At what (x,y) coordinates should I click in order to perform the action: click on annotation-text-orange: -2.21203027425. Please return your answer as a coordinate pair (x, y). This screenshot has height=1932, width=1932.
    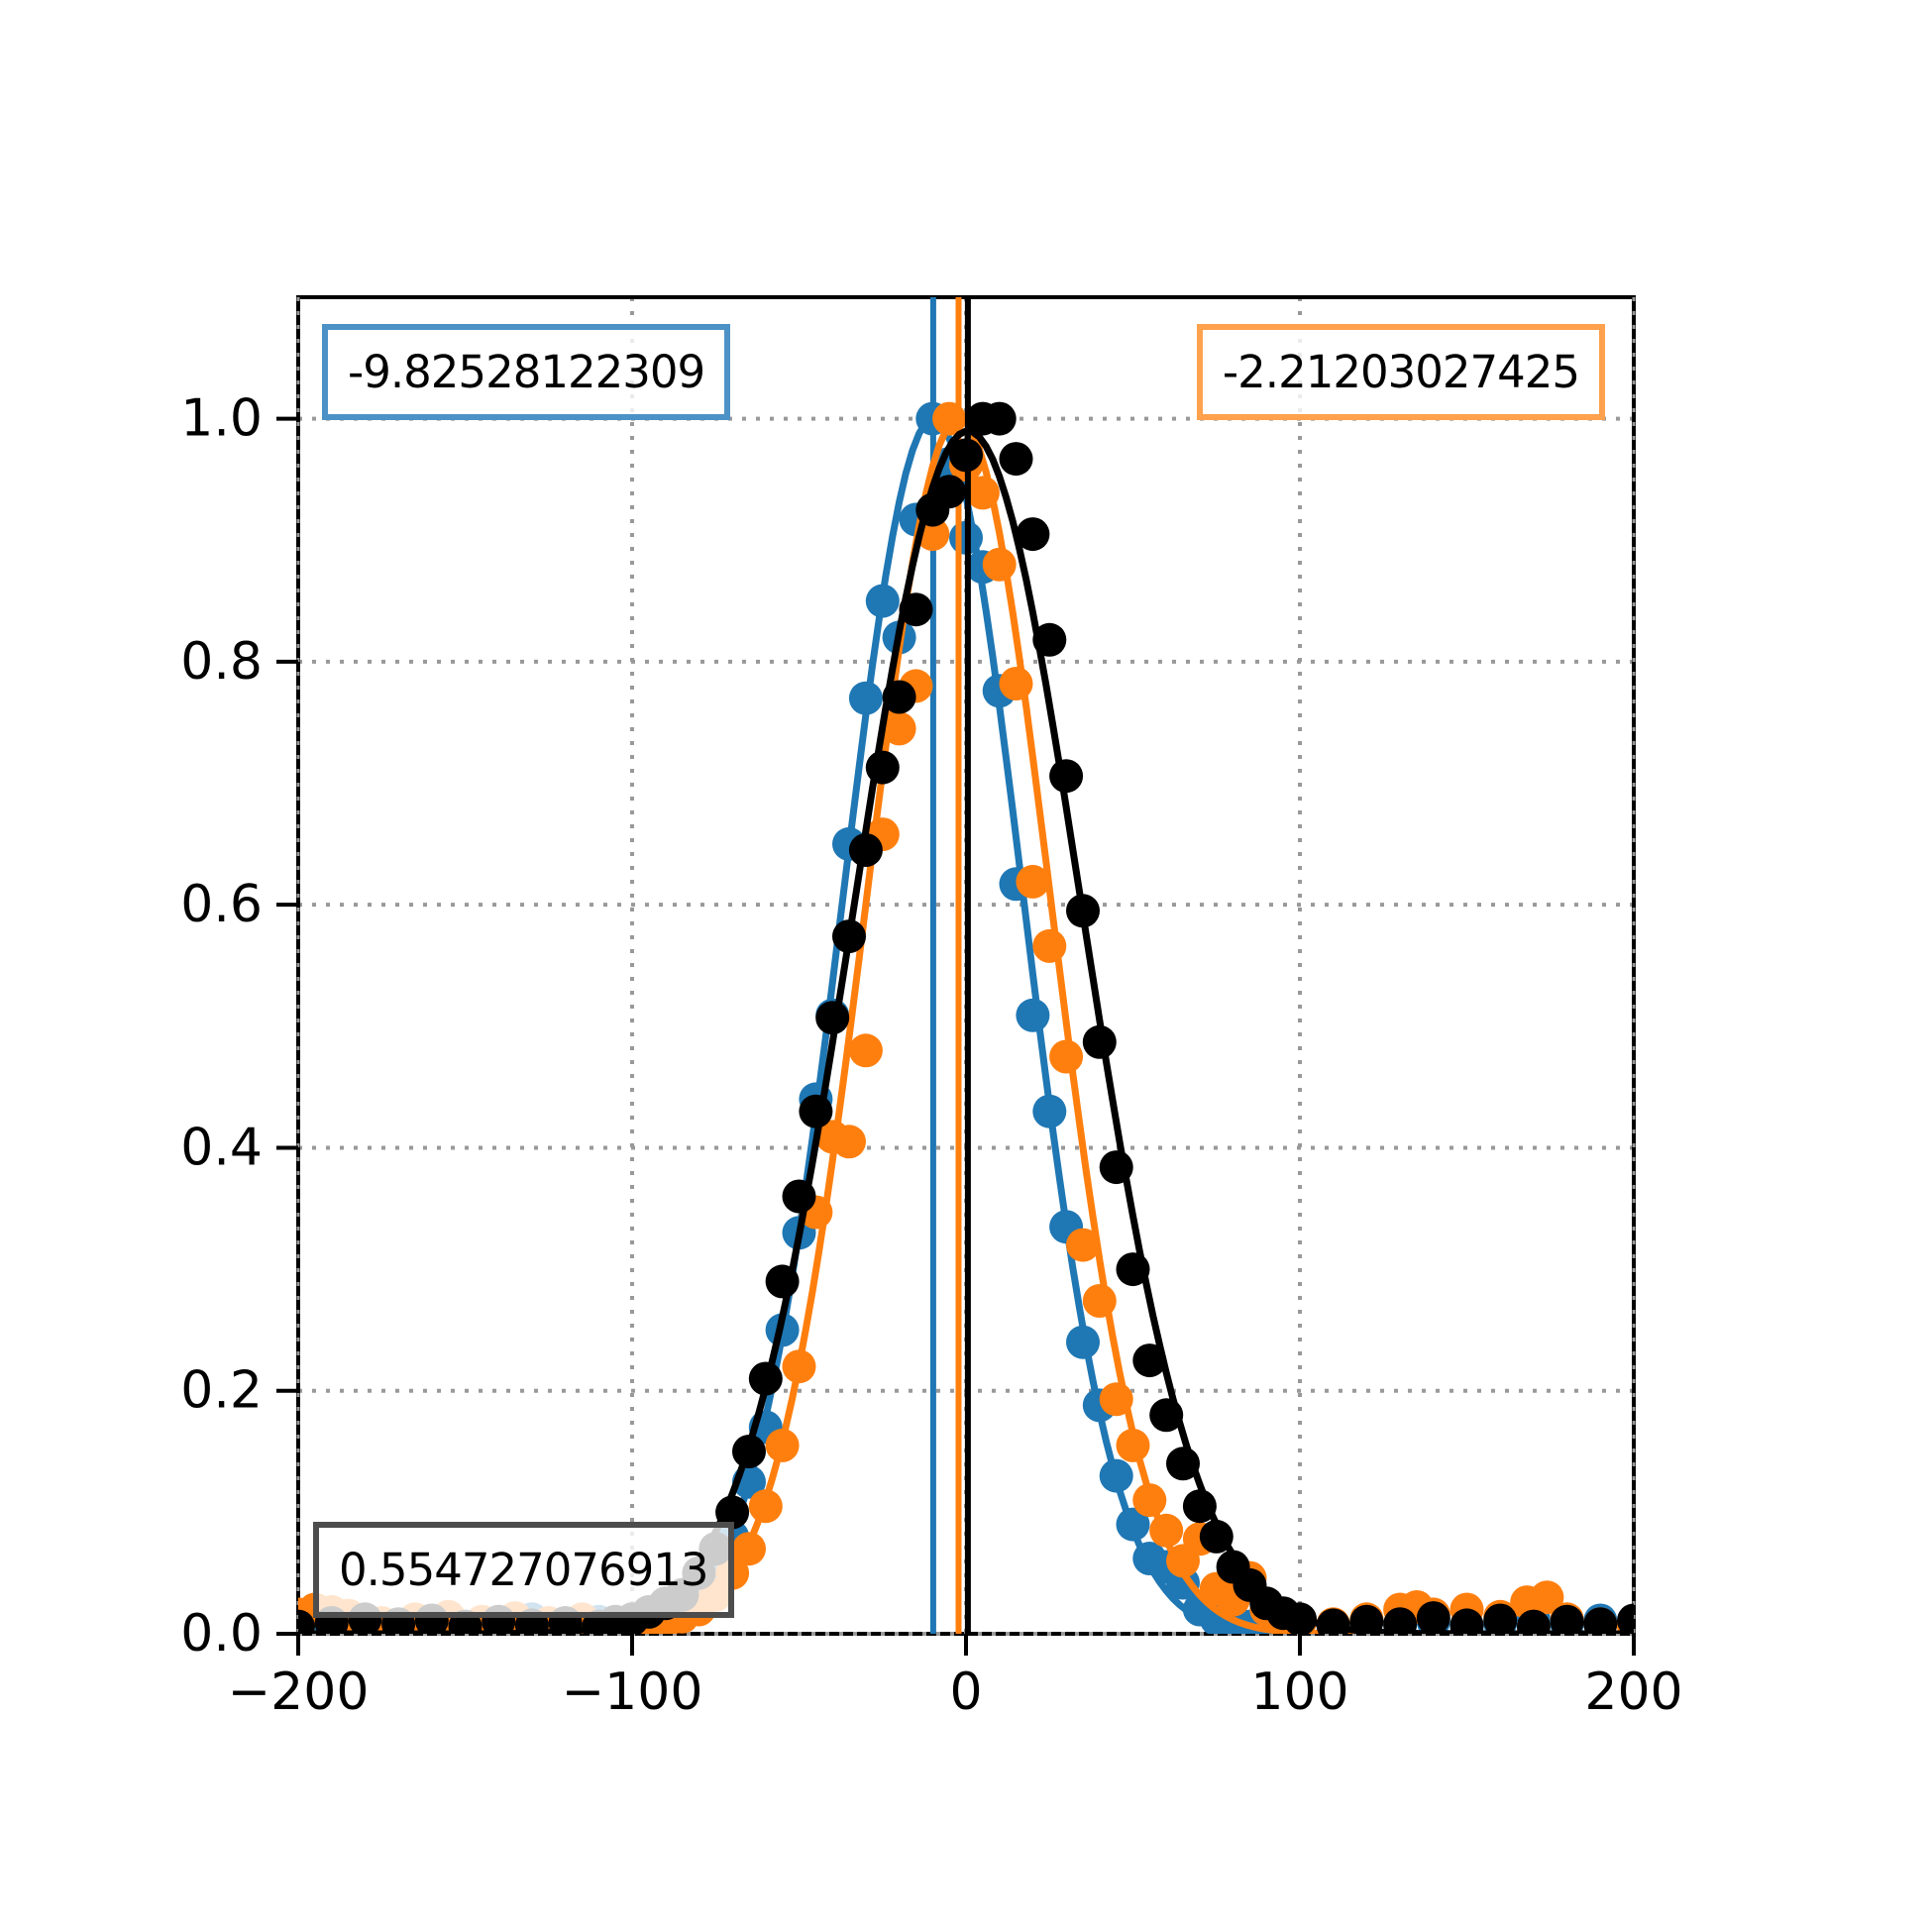
    Looking at the image, I should click on (1401, 372).